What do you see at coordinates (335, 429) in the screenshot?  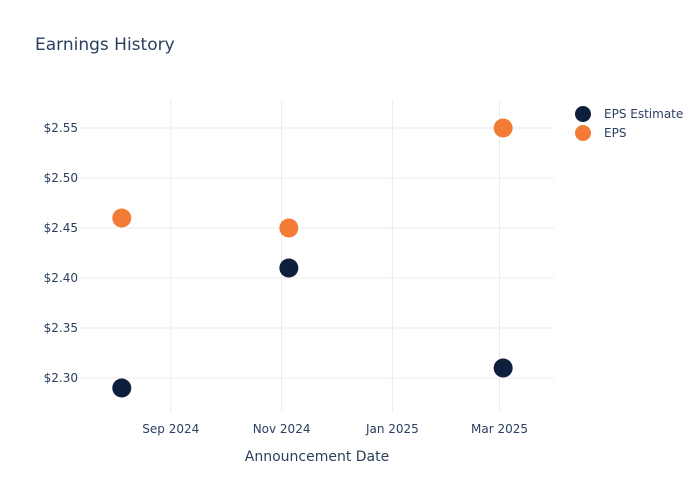 I see `x-axis-ticks: Sep 2024 Nov 2024 Jan 2025 Mar 2025` at bounding box center [335, 429].